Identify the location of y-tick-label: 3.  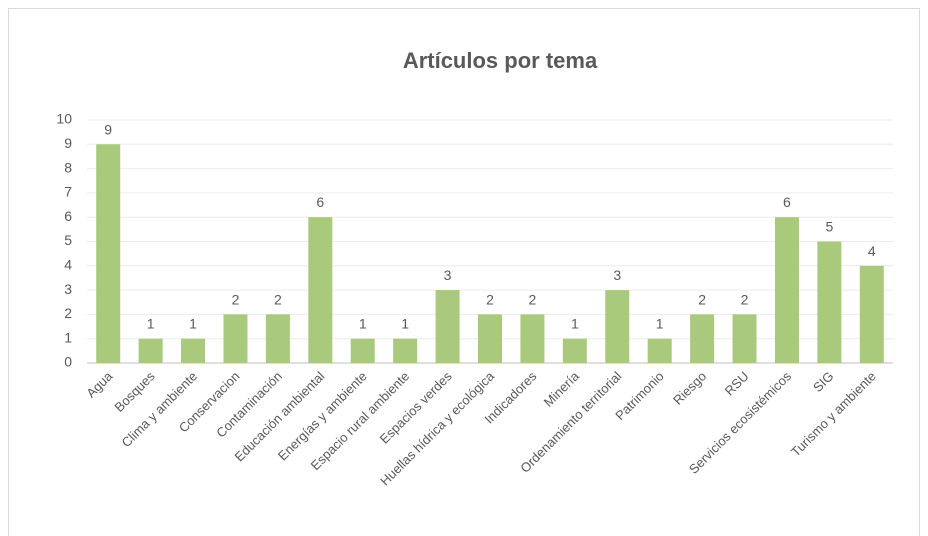
(68, 289).